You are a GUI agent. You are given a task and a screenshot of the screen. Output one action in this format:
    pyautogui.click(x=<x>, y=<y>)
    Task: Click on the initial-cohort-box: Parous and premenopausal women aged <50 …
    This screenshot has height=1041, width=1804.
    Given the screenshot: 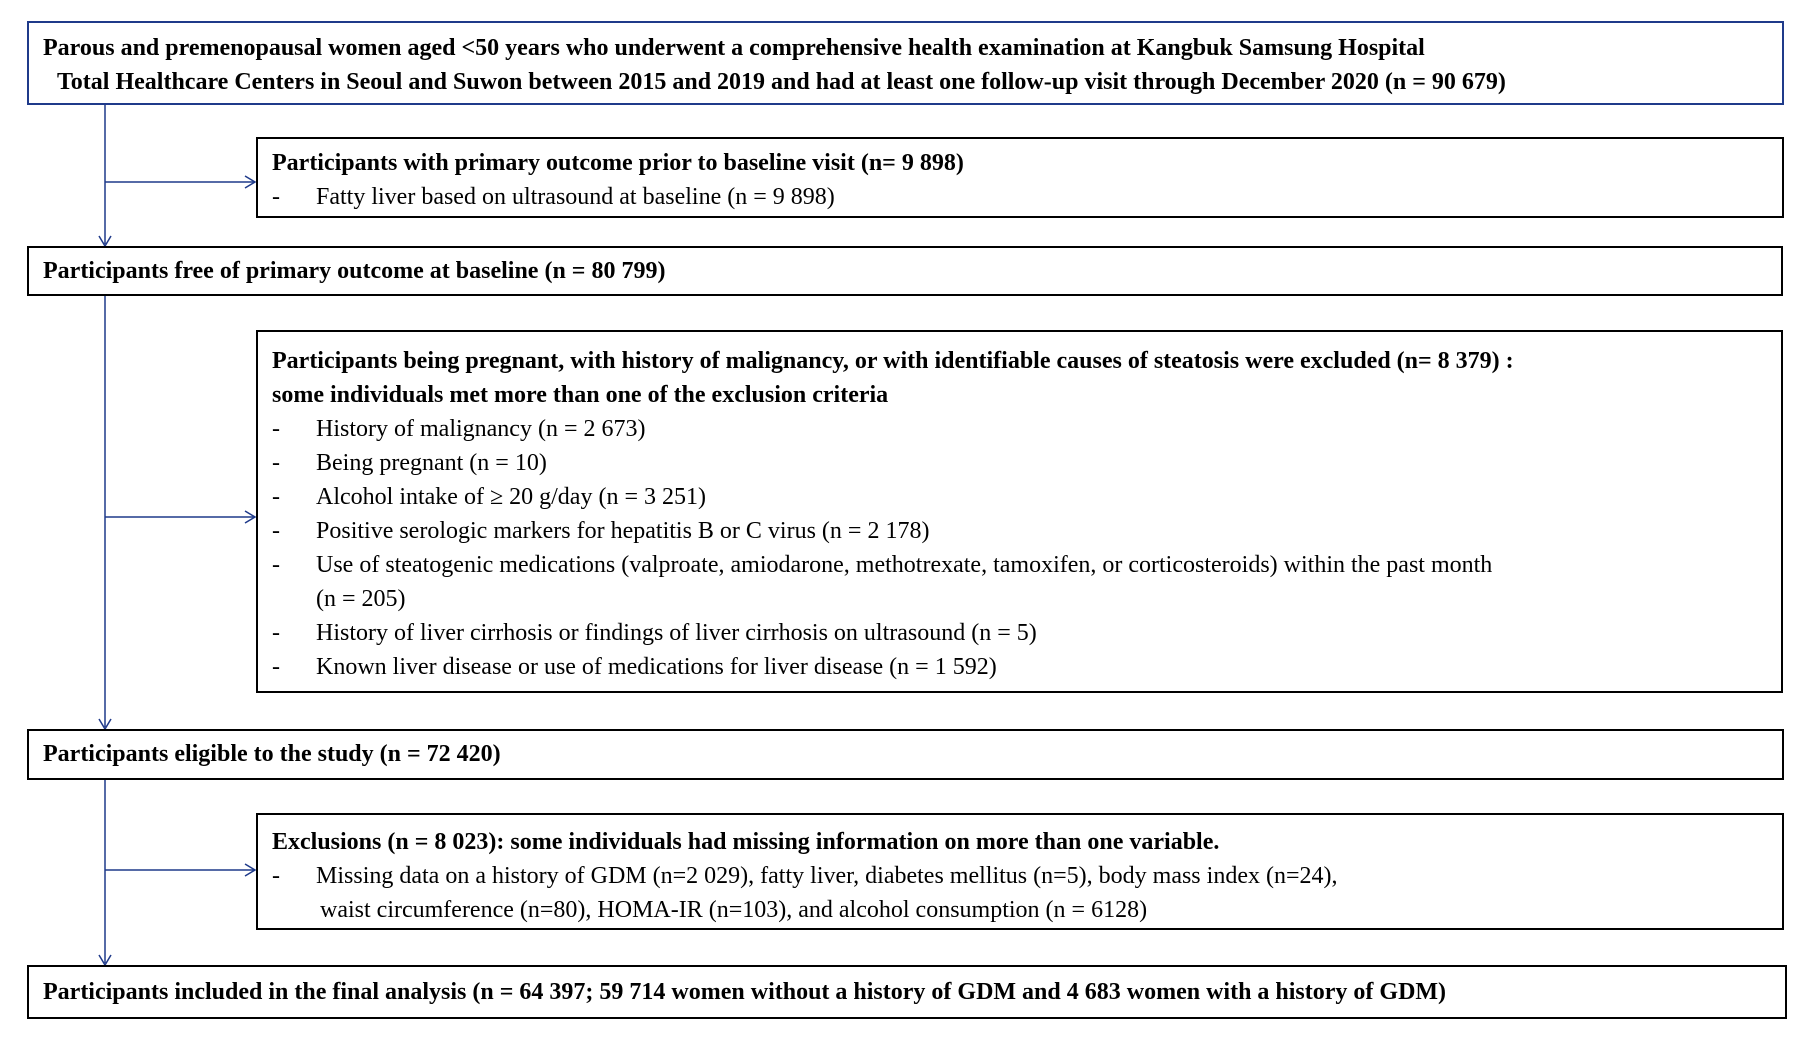 What is the action you would take?
    pyautogui.click(x=905, y=63)
    